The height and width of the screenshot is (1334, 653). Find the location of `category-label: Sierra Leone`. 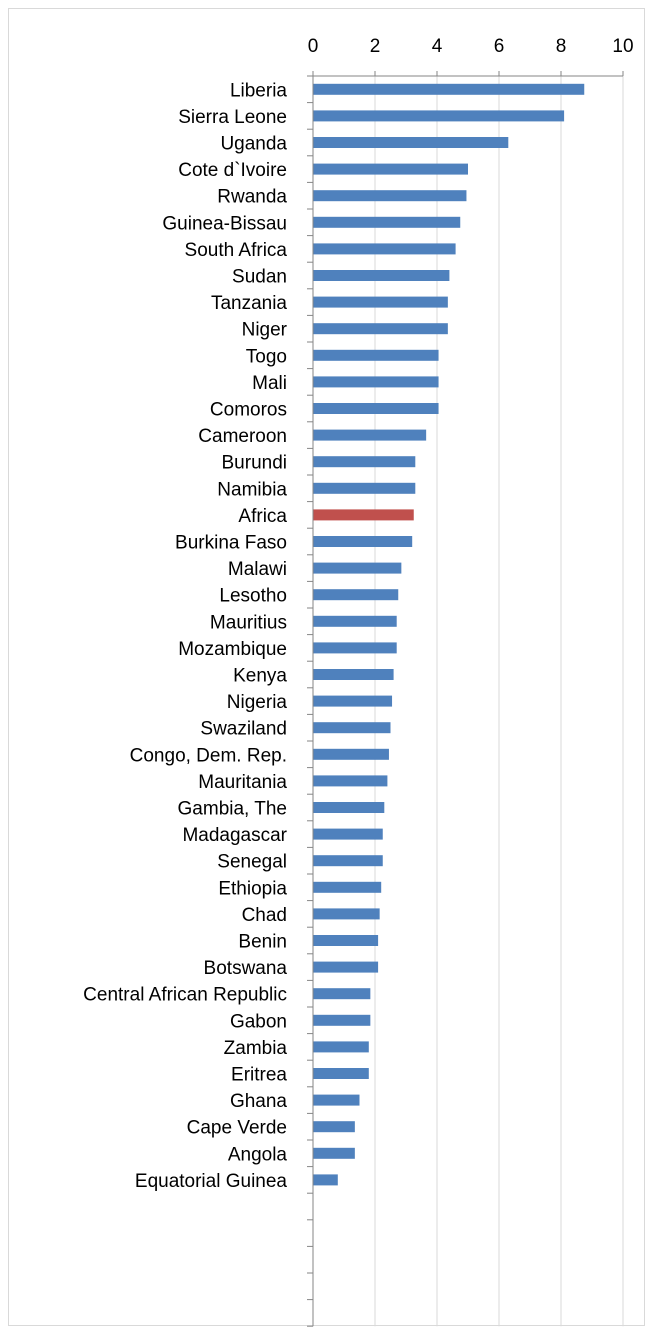

category-label: Sierra Leone is located at coordinates (232, 117).